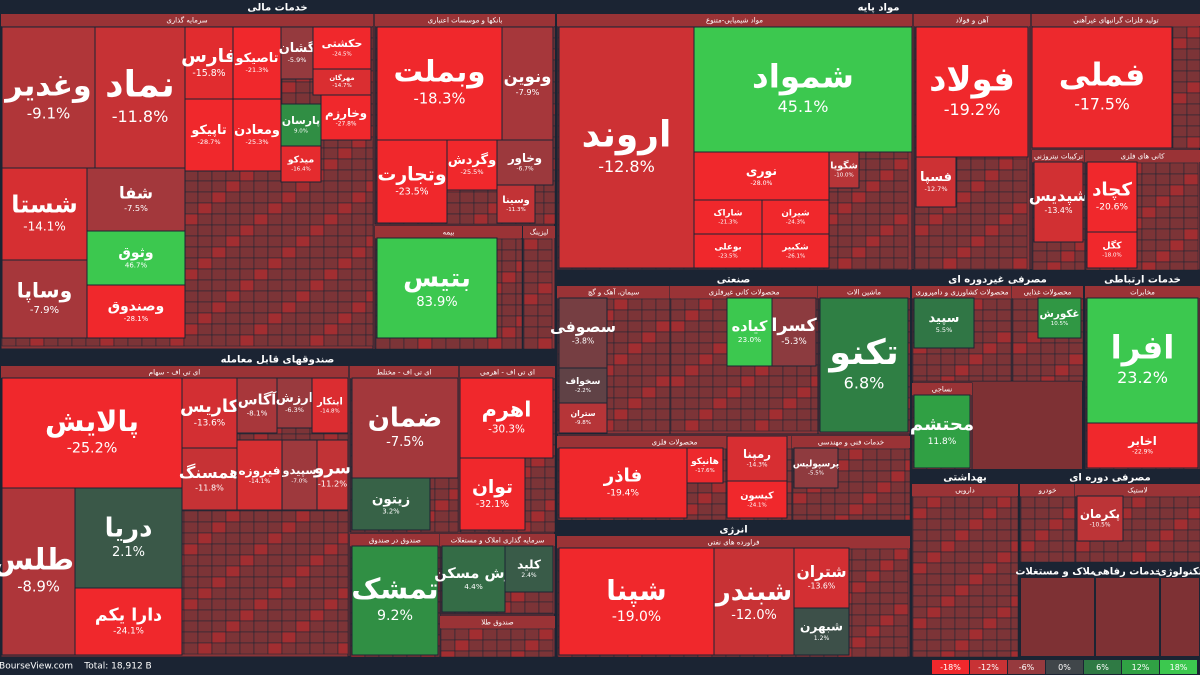  Describe the element at coordinates (944, 330) in the screenshot. I see `stock-change: 5.5%` at that location.